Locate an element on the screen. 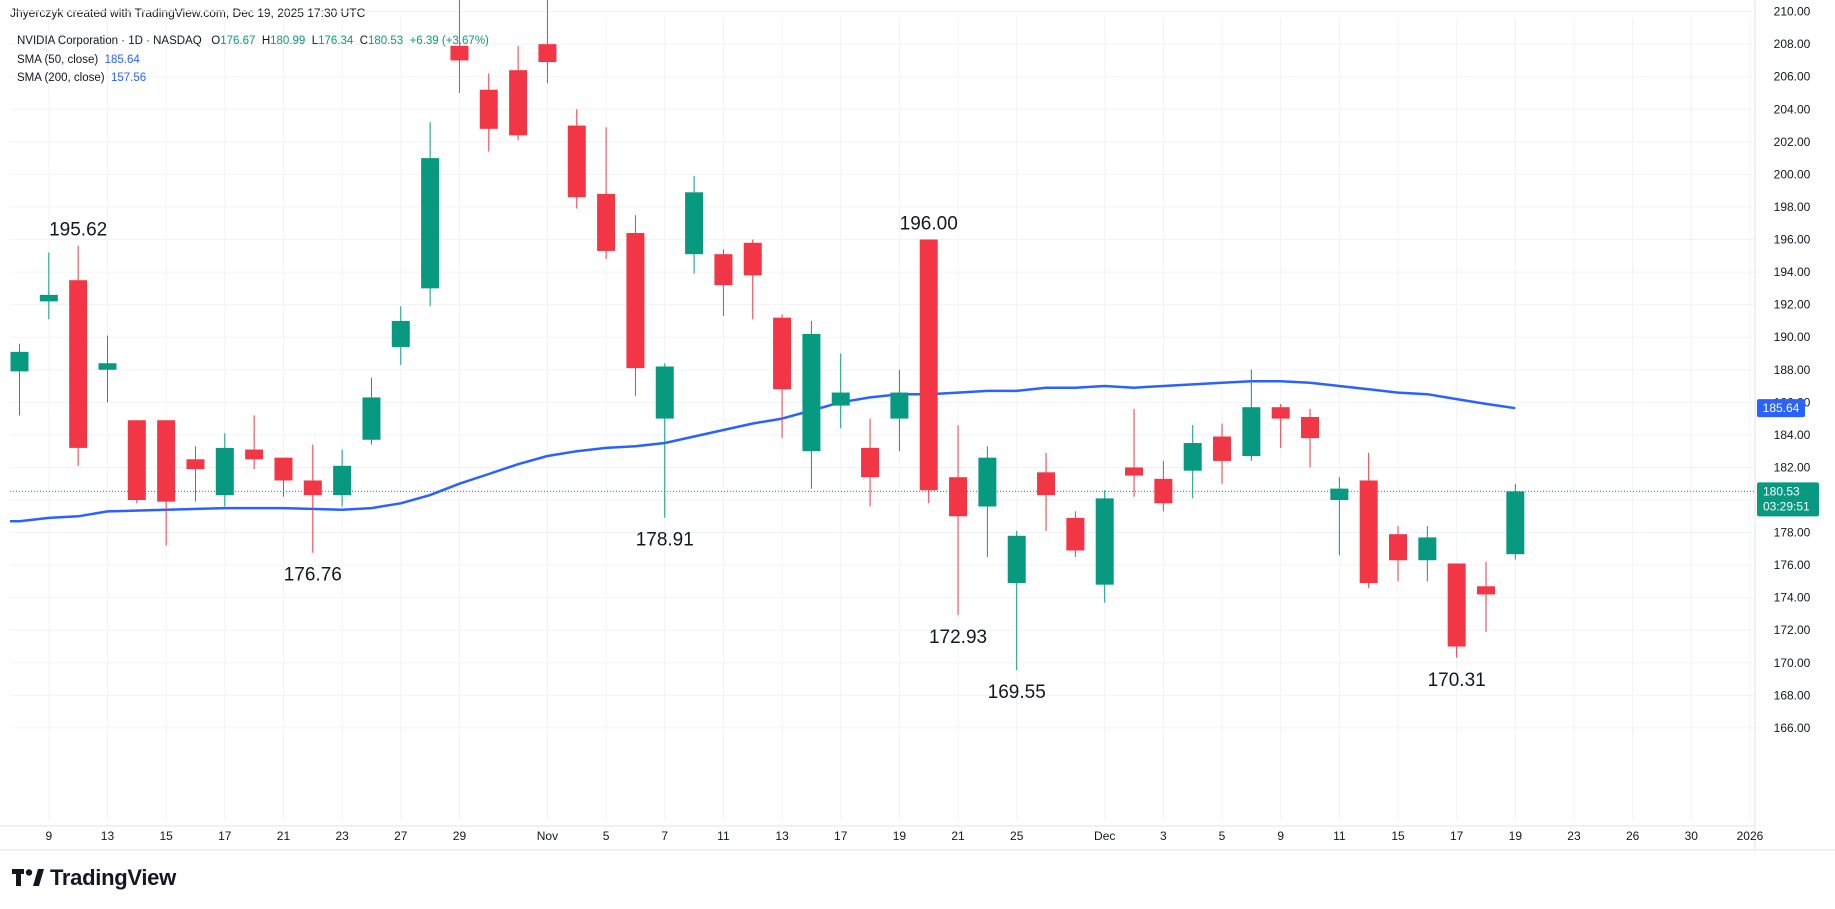  countdown-timer: 03:29:51 is located at coordinates (1786, 506).